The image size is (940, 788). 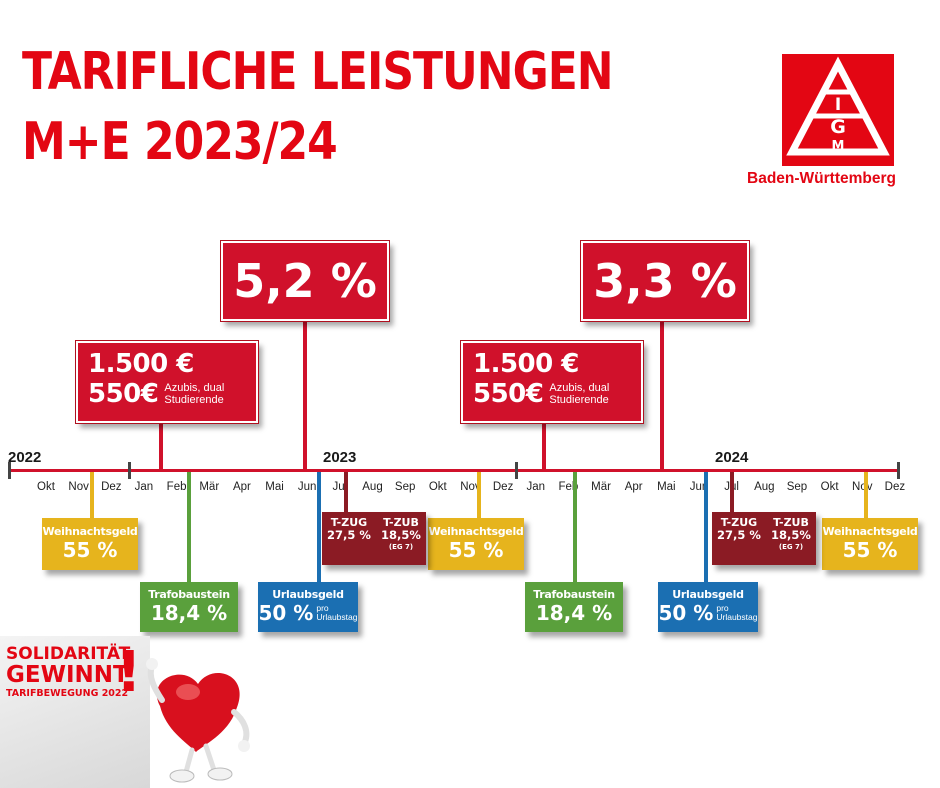 I want to click on urlaubsgeld-box-1: Urlaubsgeld 50 % pro Urlaubstag, so click(x=308, y=607).